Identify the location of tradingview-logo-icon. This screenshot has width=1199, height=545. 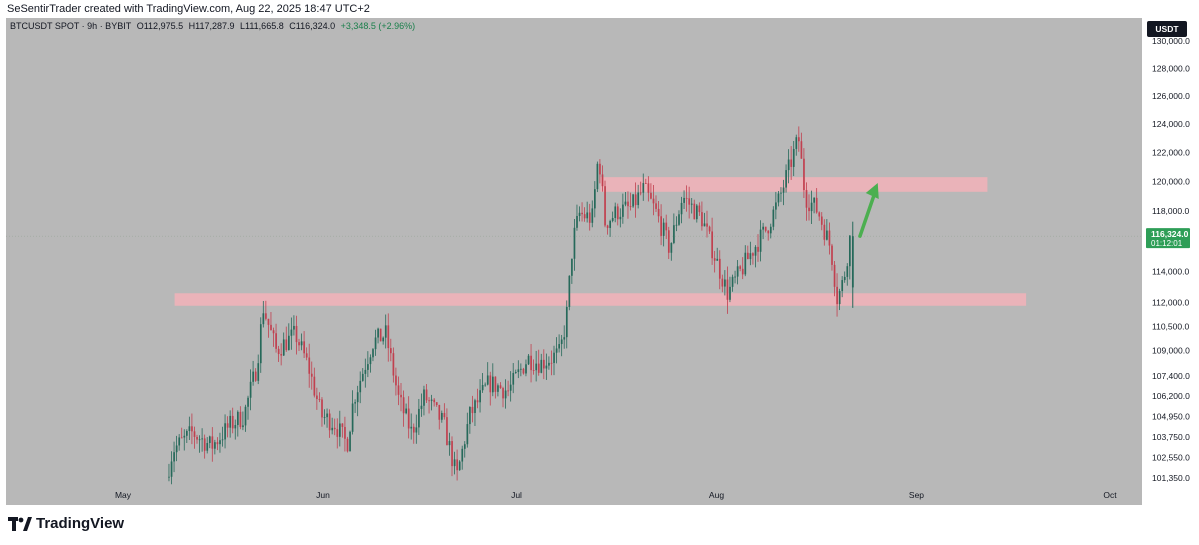
(20, 523).